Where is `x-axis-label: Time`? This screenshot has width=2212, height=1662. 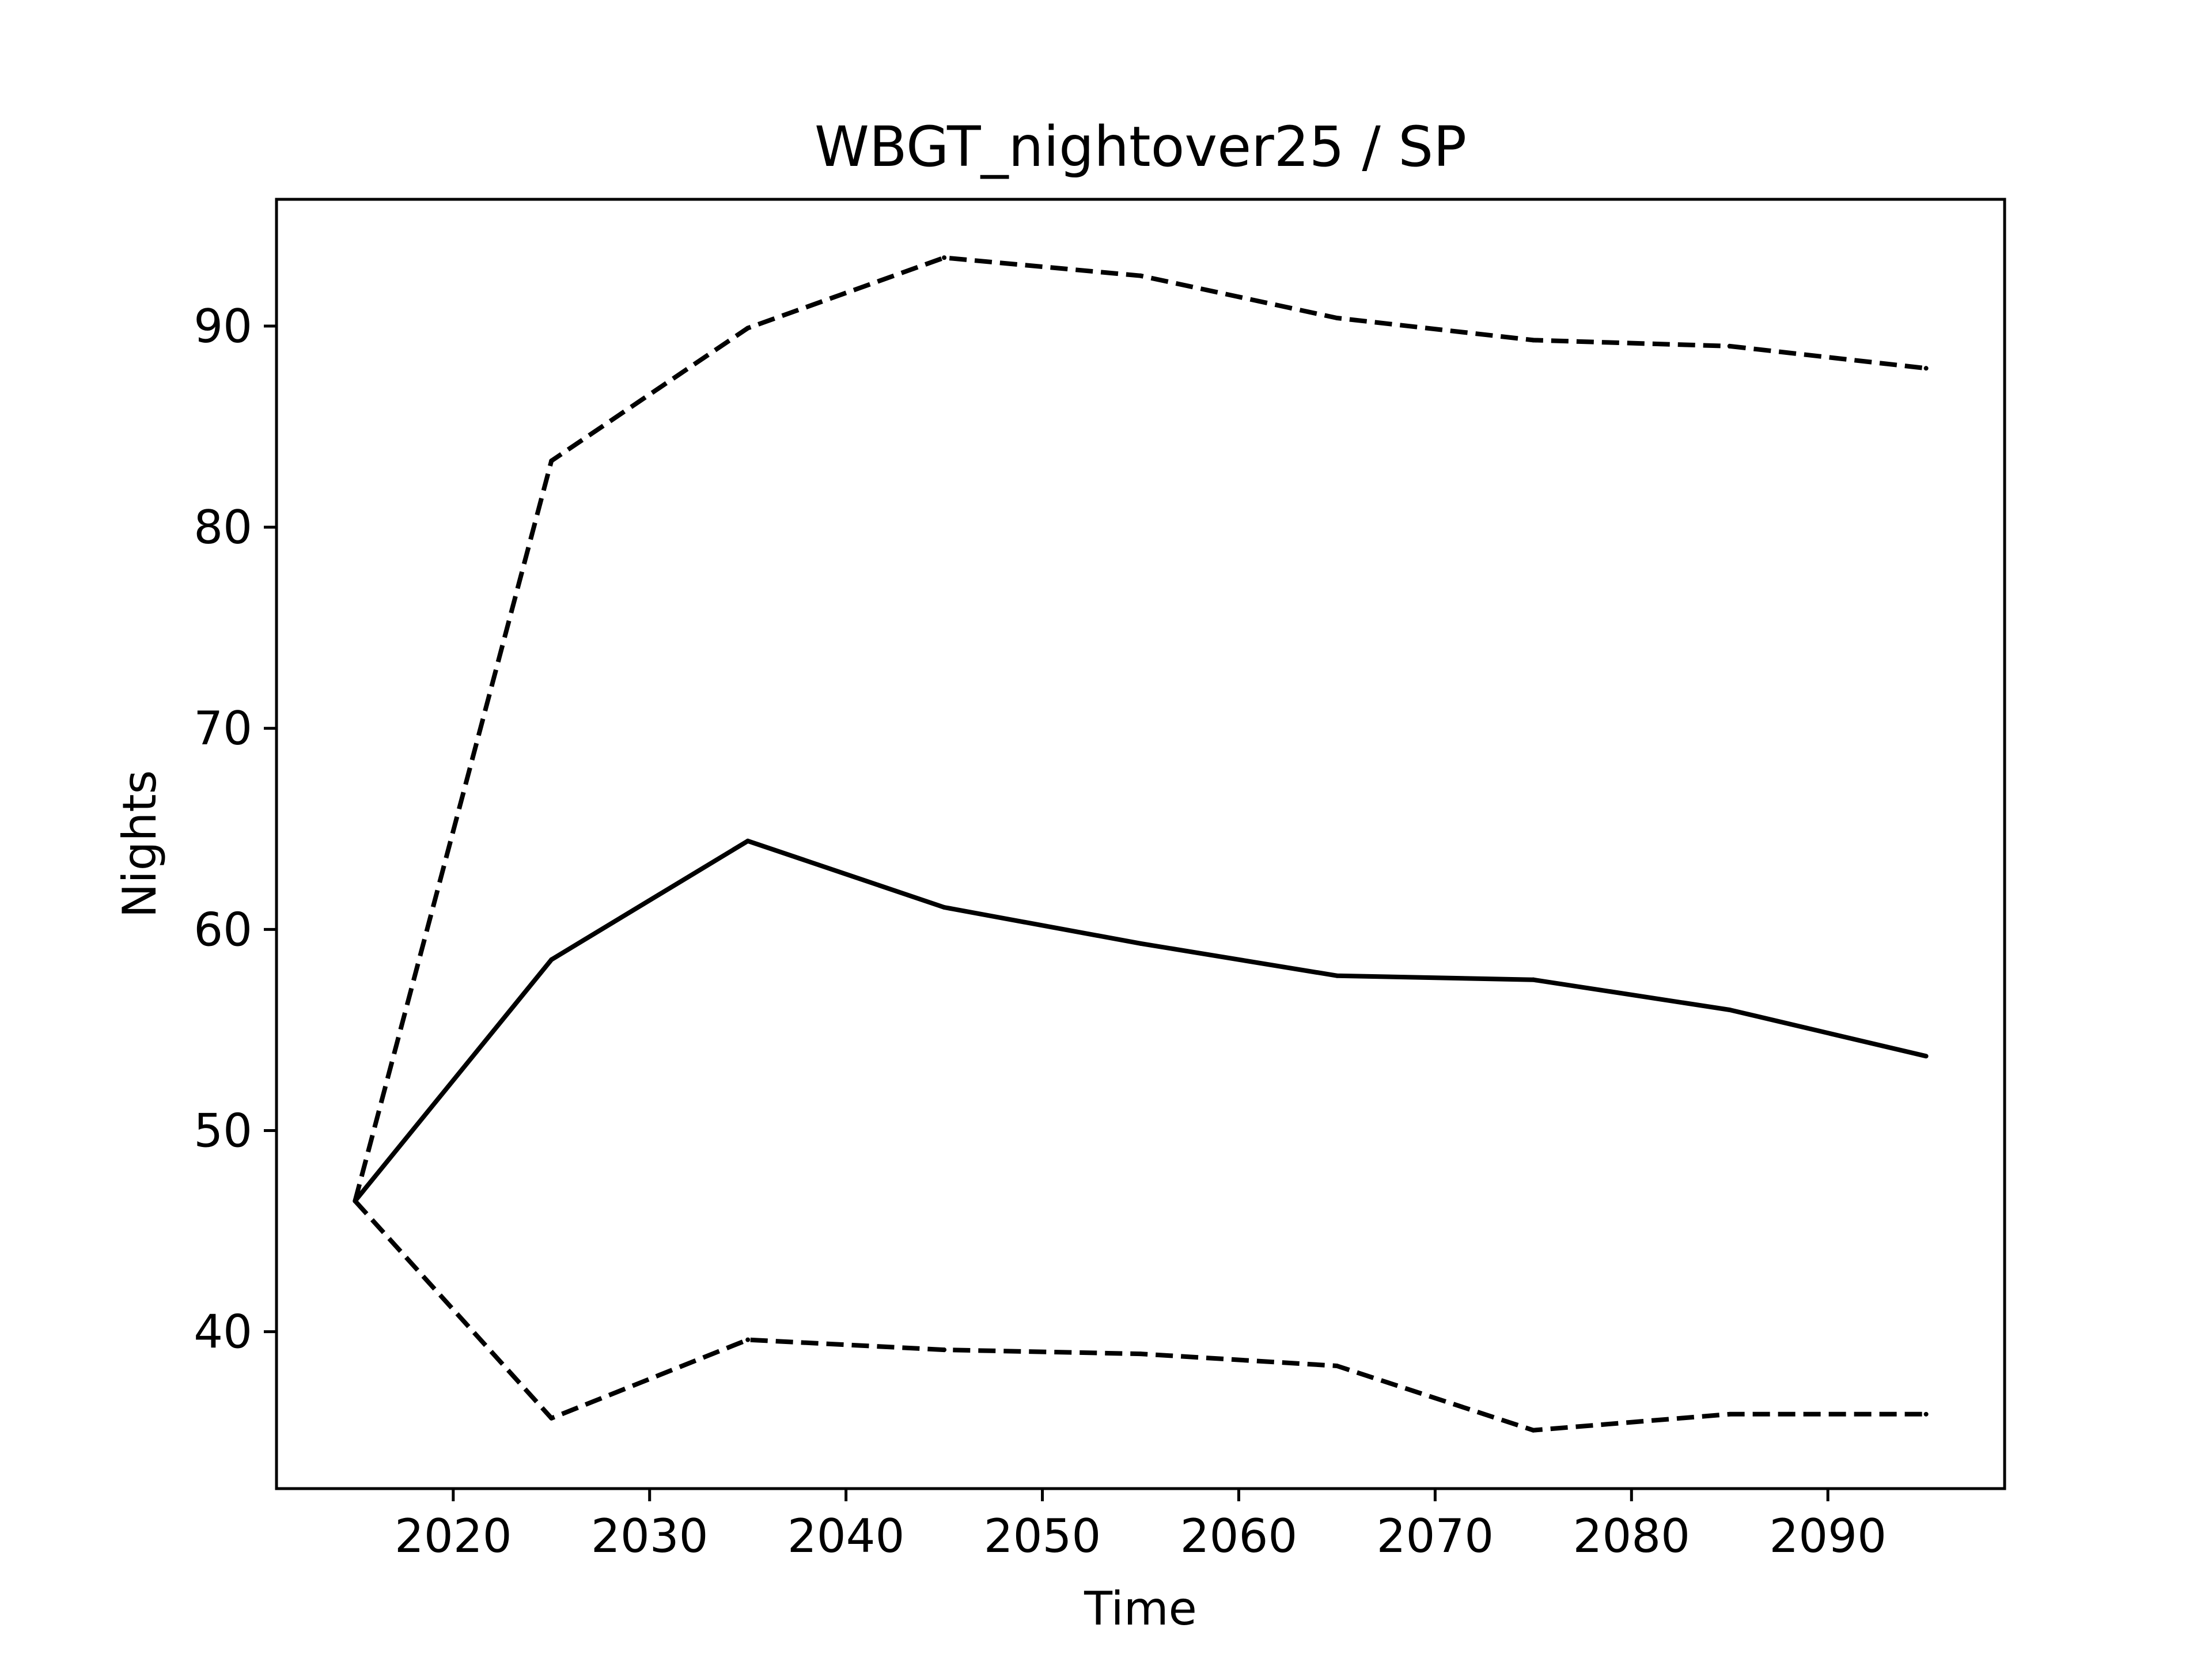
x-axis-label: Time is located at coordinates (1140, 1609).